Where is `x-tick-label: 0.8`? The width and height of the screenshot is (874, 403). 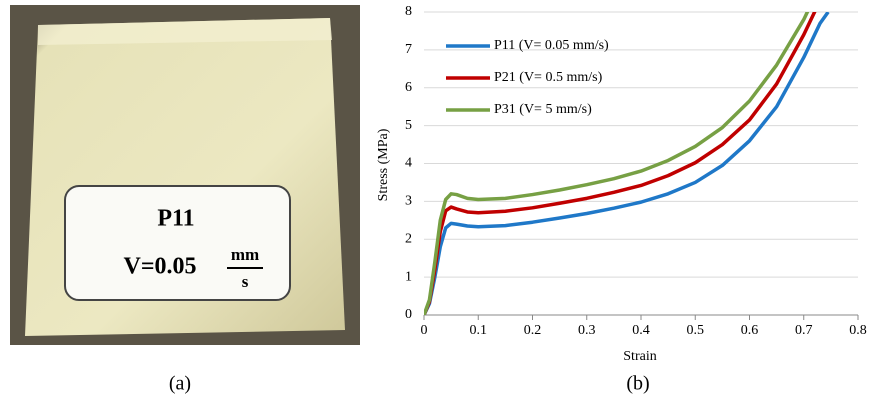
x-tick-label: 0.8 is located at coordinates (858, 330).